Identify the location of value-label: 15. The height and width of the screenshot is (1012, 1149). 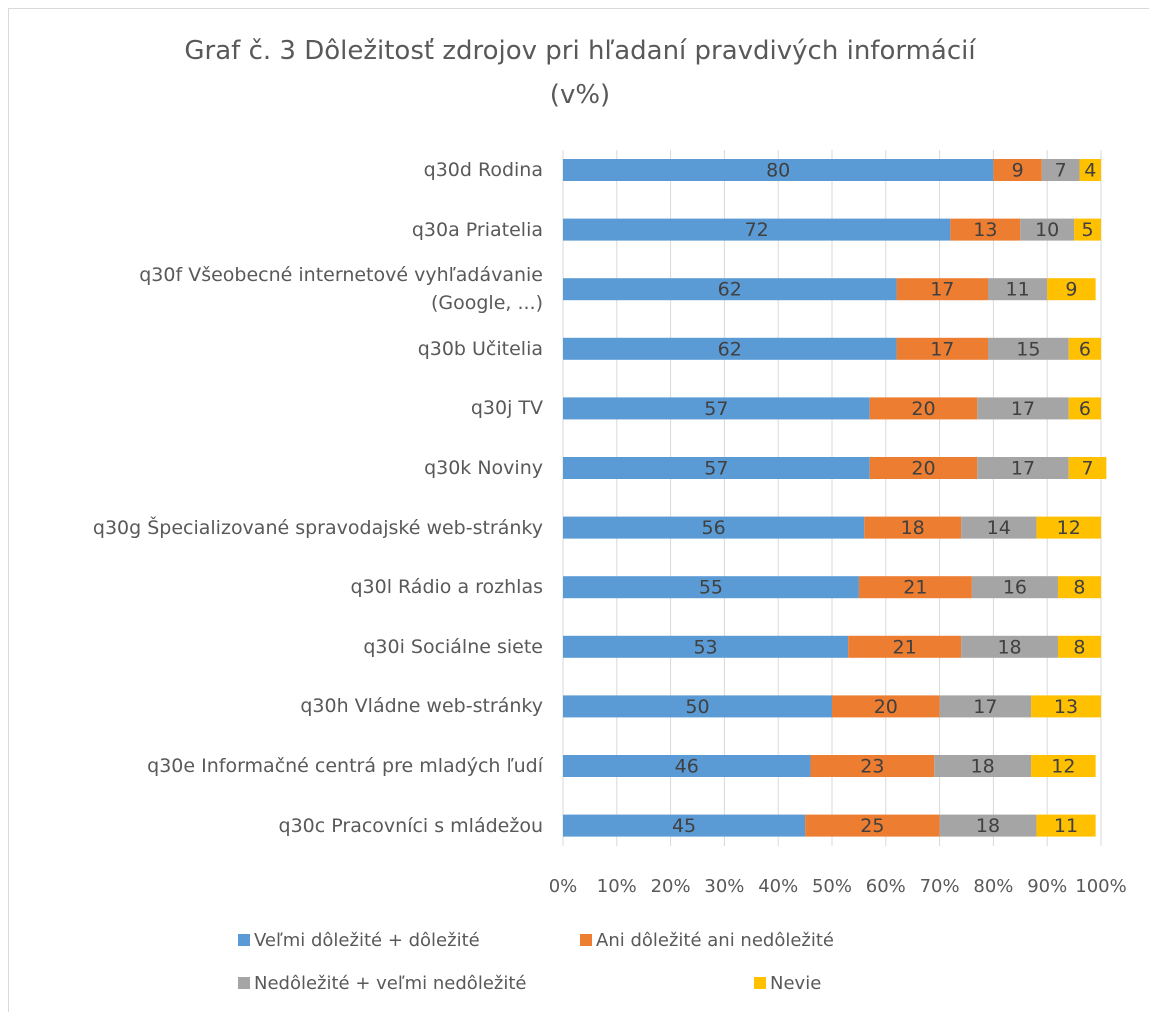
(1028, 349).